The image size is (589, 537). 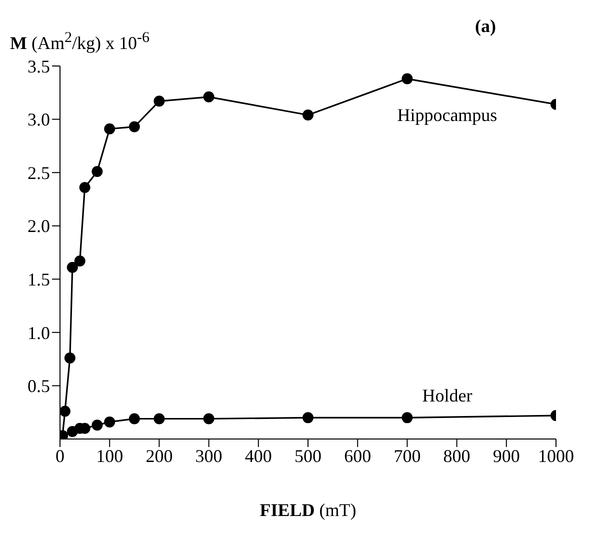 I want to click on series-label: Holder, so click(x=447, y=396).